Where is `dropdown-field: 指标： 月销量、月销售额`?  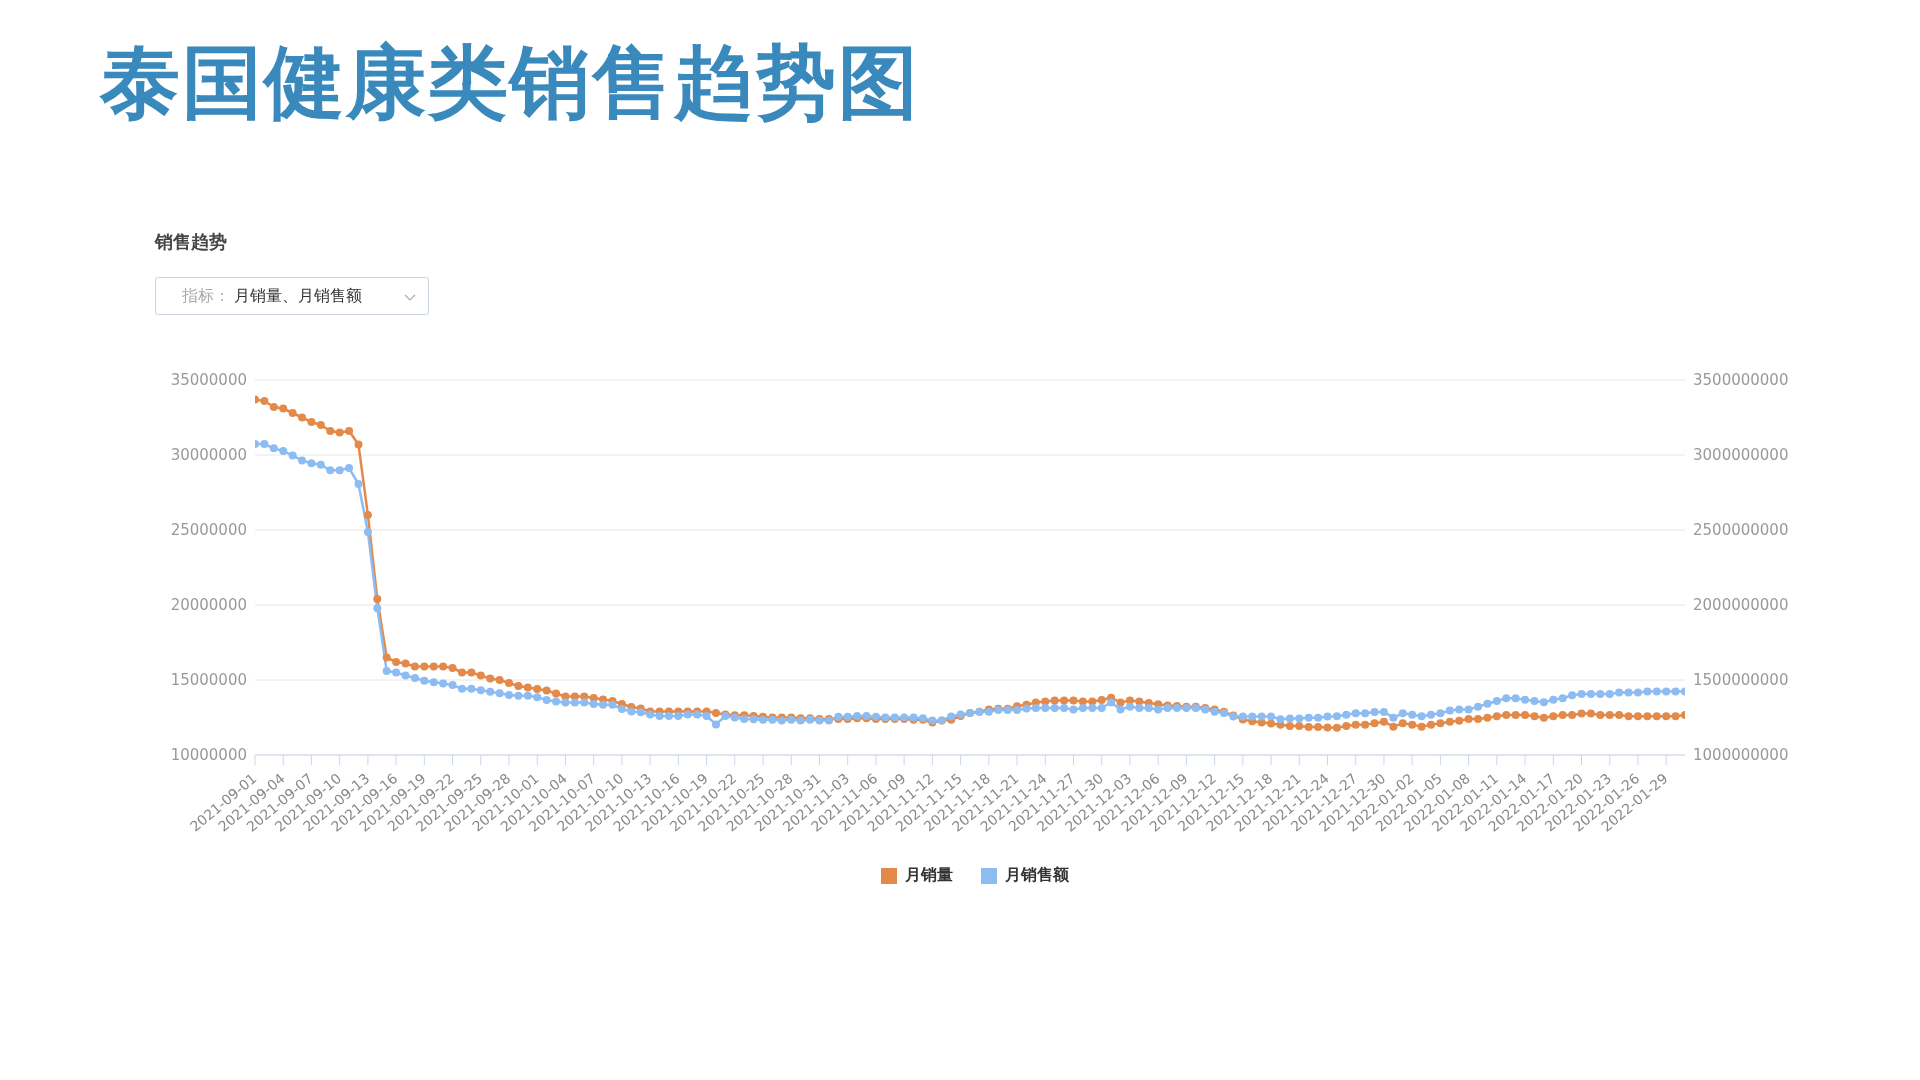
dropdown-field: 指标： 月销量、月销售额 is located at coordinates (292, 296).